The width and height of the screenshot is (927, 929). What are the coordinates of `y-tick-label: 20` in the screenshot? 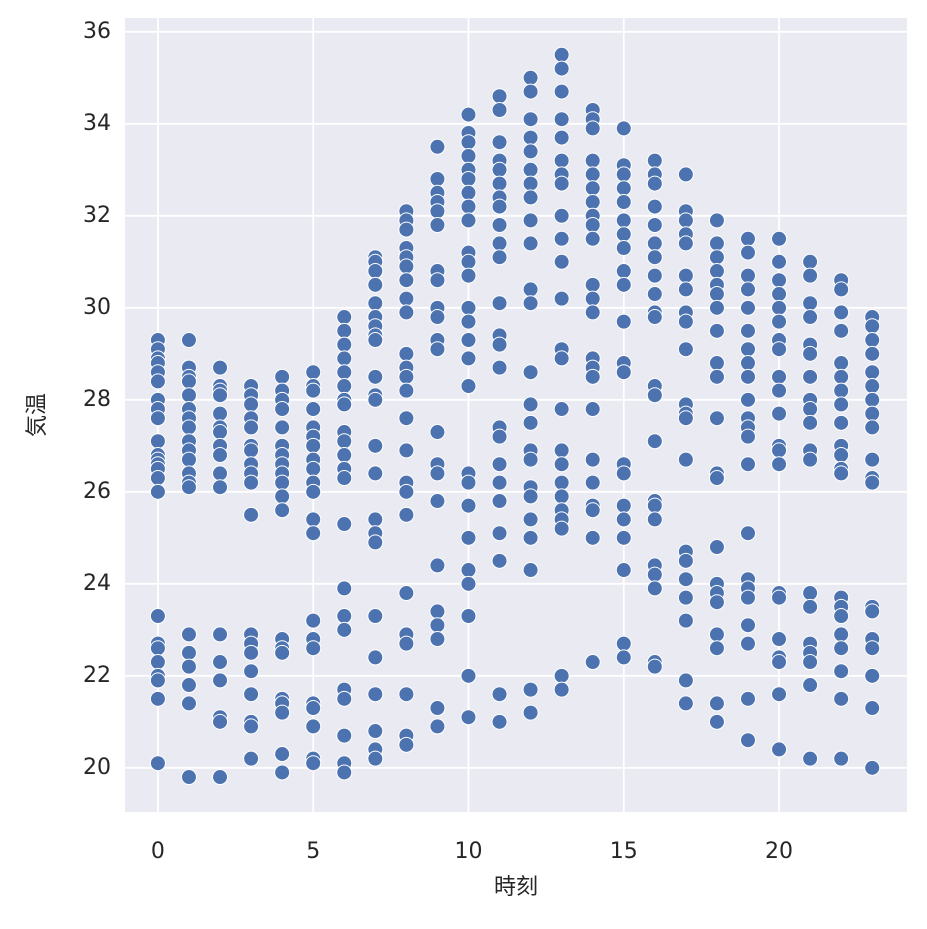 It's located at (97, 767).